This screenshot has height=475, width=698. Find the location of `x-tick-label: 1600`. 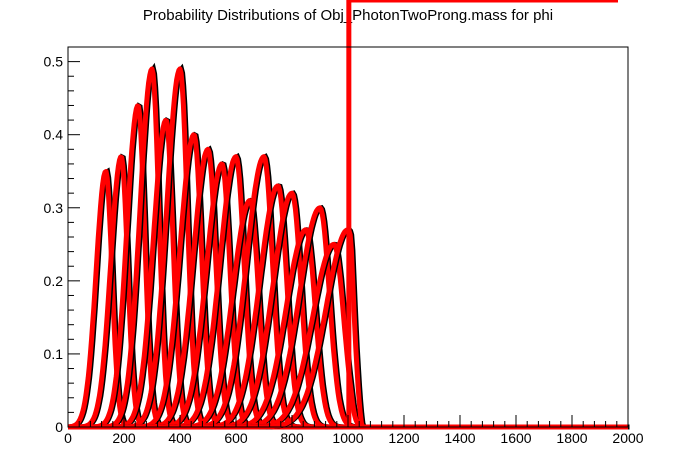

x-tick-label: 1600 is located at coordinates (515, 438).